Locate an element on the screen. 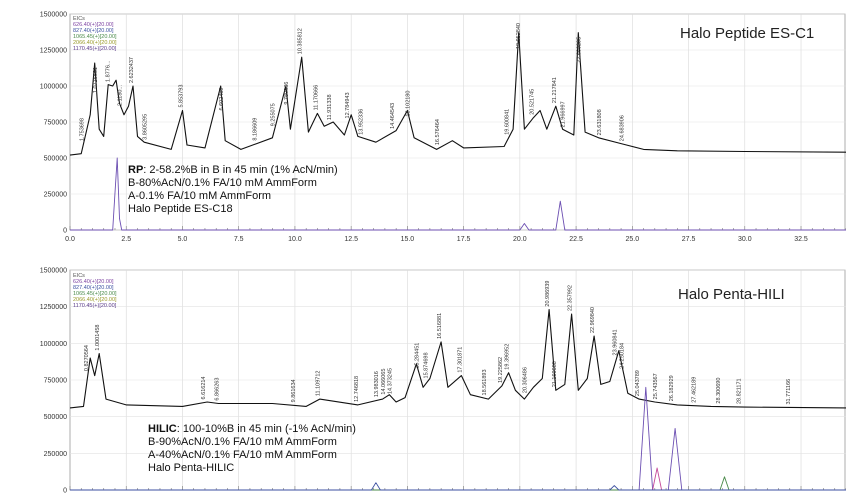  peak-label: 28.300690 is located at coordinates (719, 391).